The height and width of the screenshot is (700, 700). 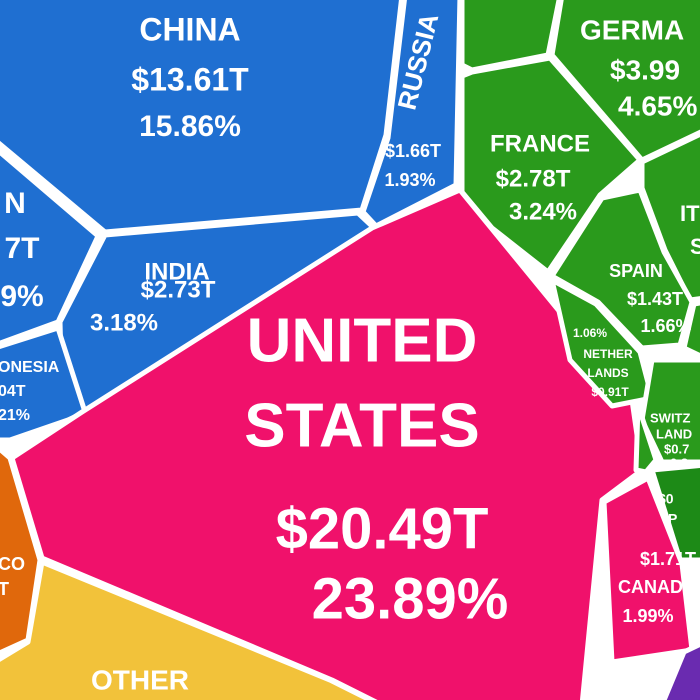 What do you see at coordinates (413, 151) in the screenshot?
I see `label: $1.66T` at bounding box center [413, 151].